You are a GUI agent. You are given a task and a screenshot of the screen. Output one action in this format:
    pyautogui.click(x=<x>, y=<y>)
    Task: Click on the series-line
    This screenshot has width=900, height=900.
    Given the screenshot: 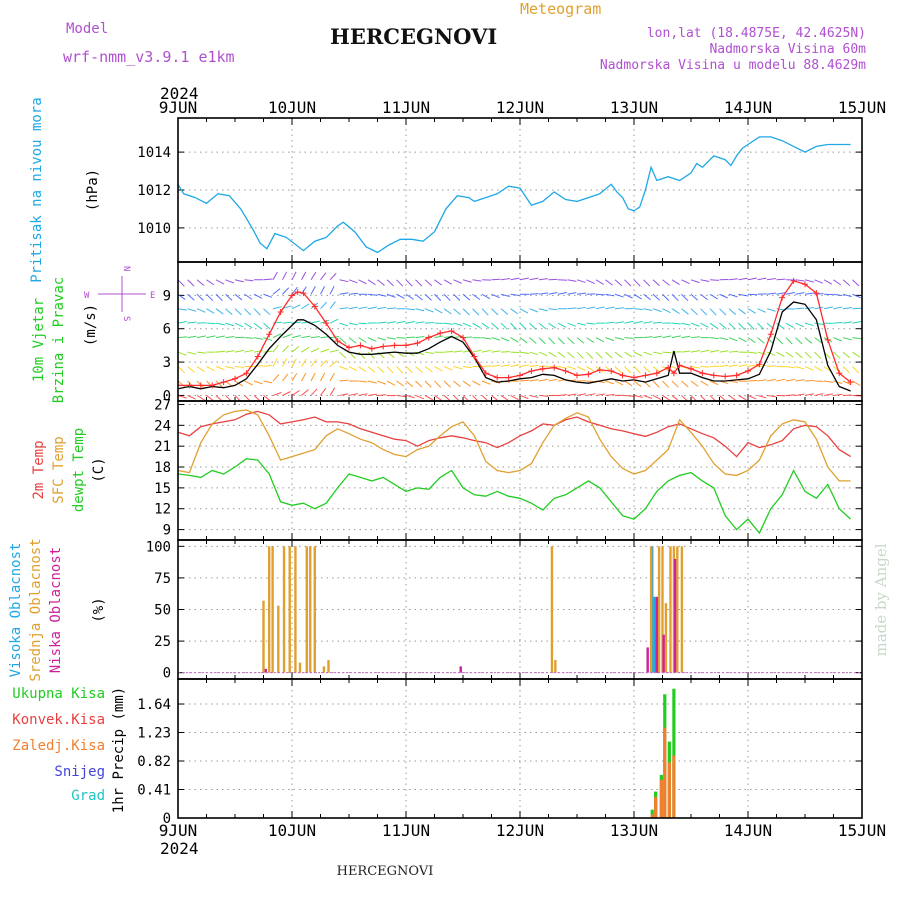 What is the action you would take?
    pyautogui.click(x=514, y=434)
    